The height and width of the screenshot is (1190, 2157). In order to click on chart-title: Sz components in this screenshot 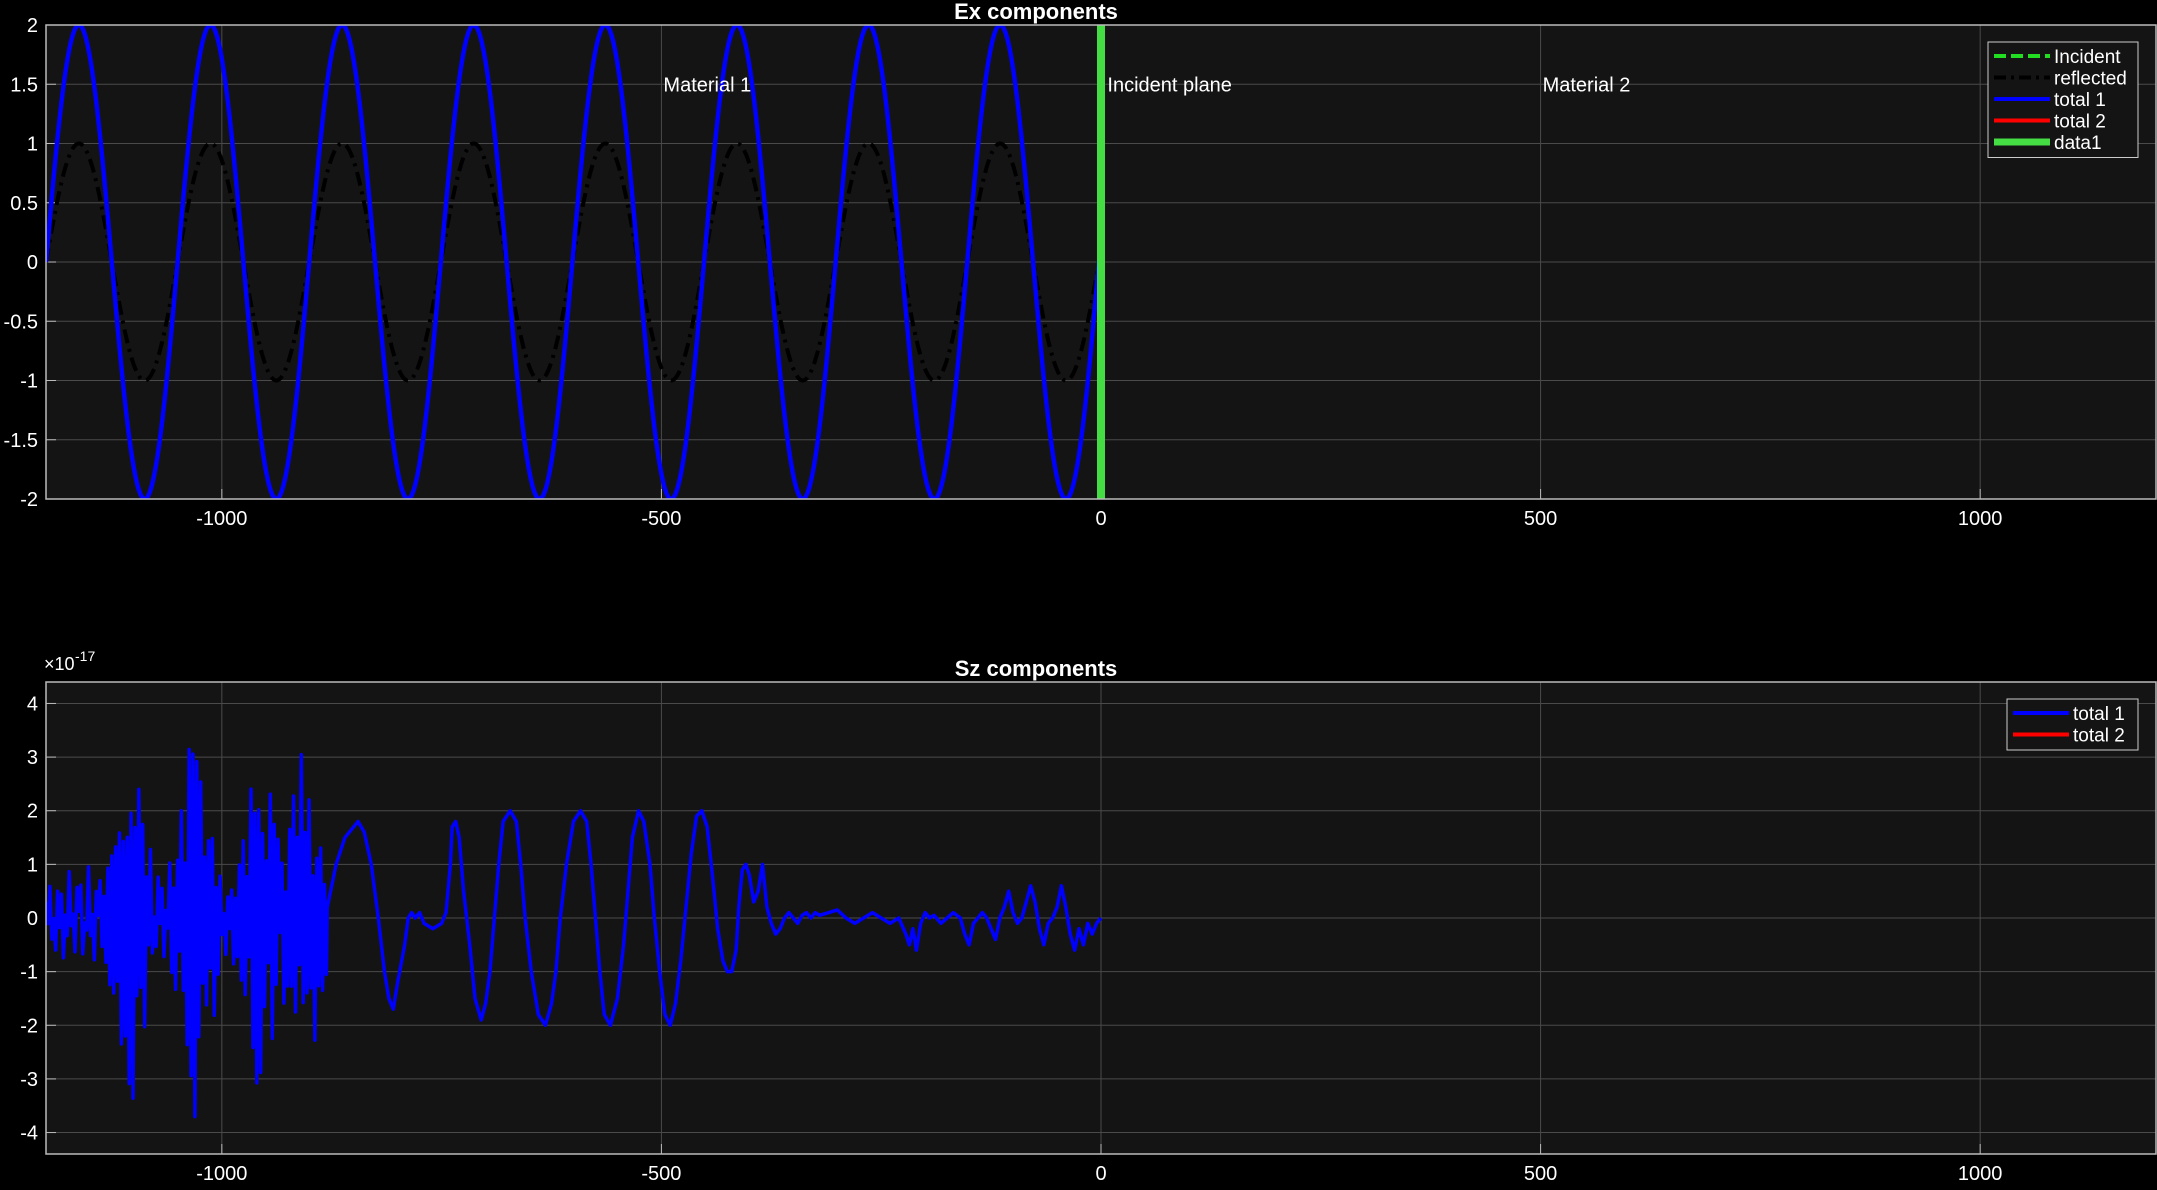, I will do `click(1036, 668)`.